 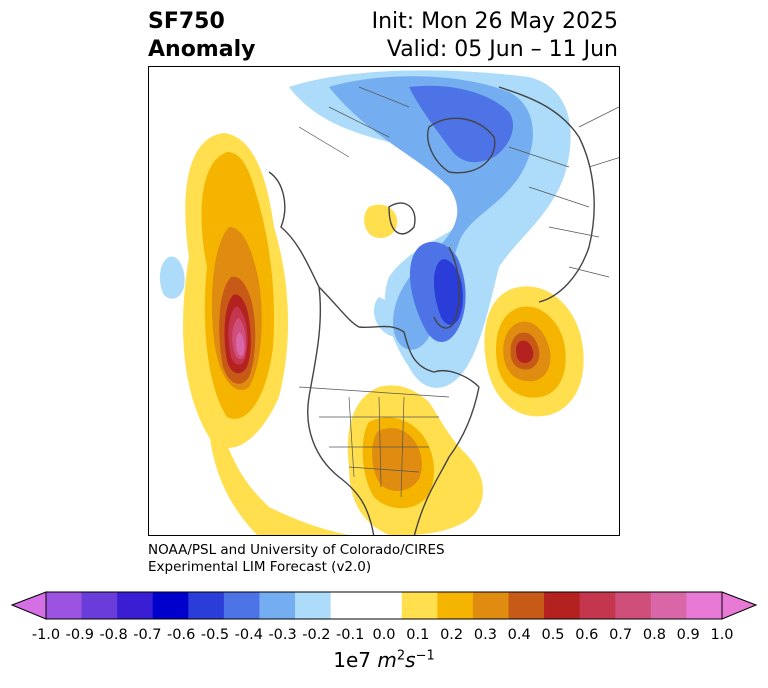 I want to click on arctic-ridge-patch, so click(x=381, y=221).